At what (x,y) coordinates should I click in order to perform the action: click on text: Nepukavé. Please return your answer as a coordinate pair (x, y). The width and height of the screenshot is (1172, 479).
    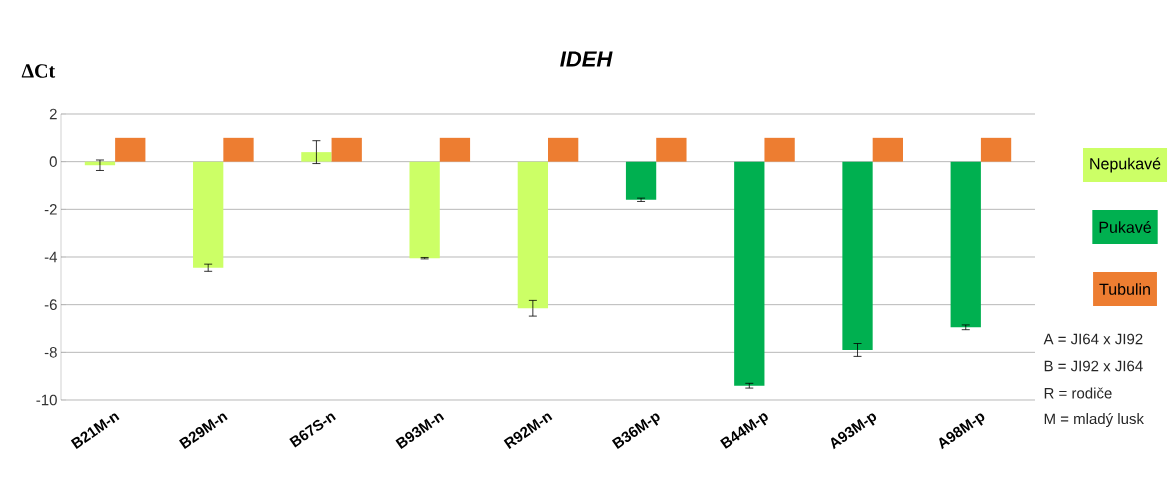
    Looking at the image, I should click on (1125, 165).